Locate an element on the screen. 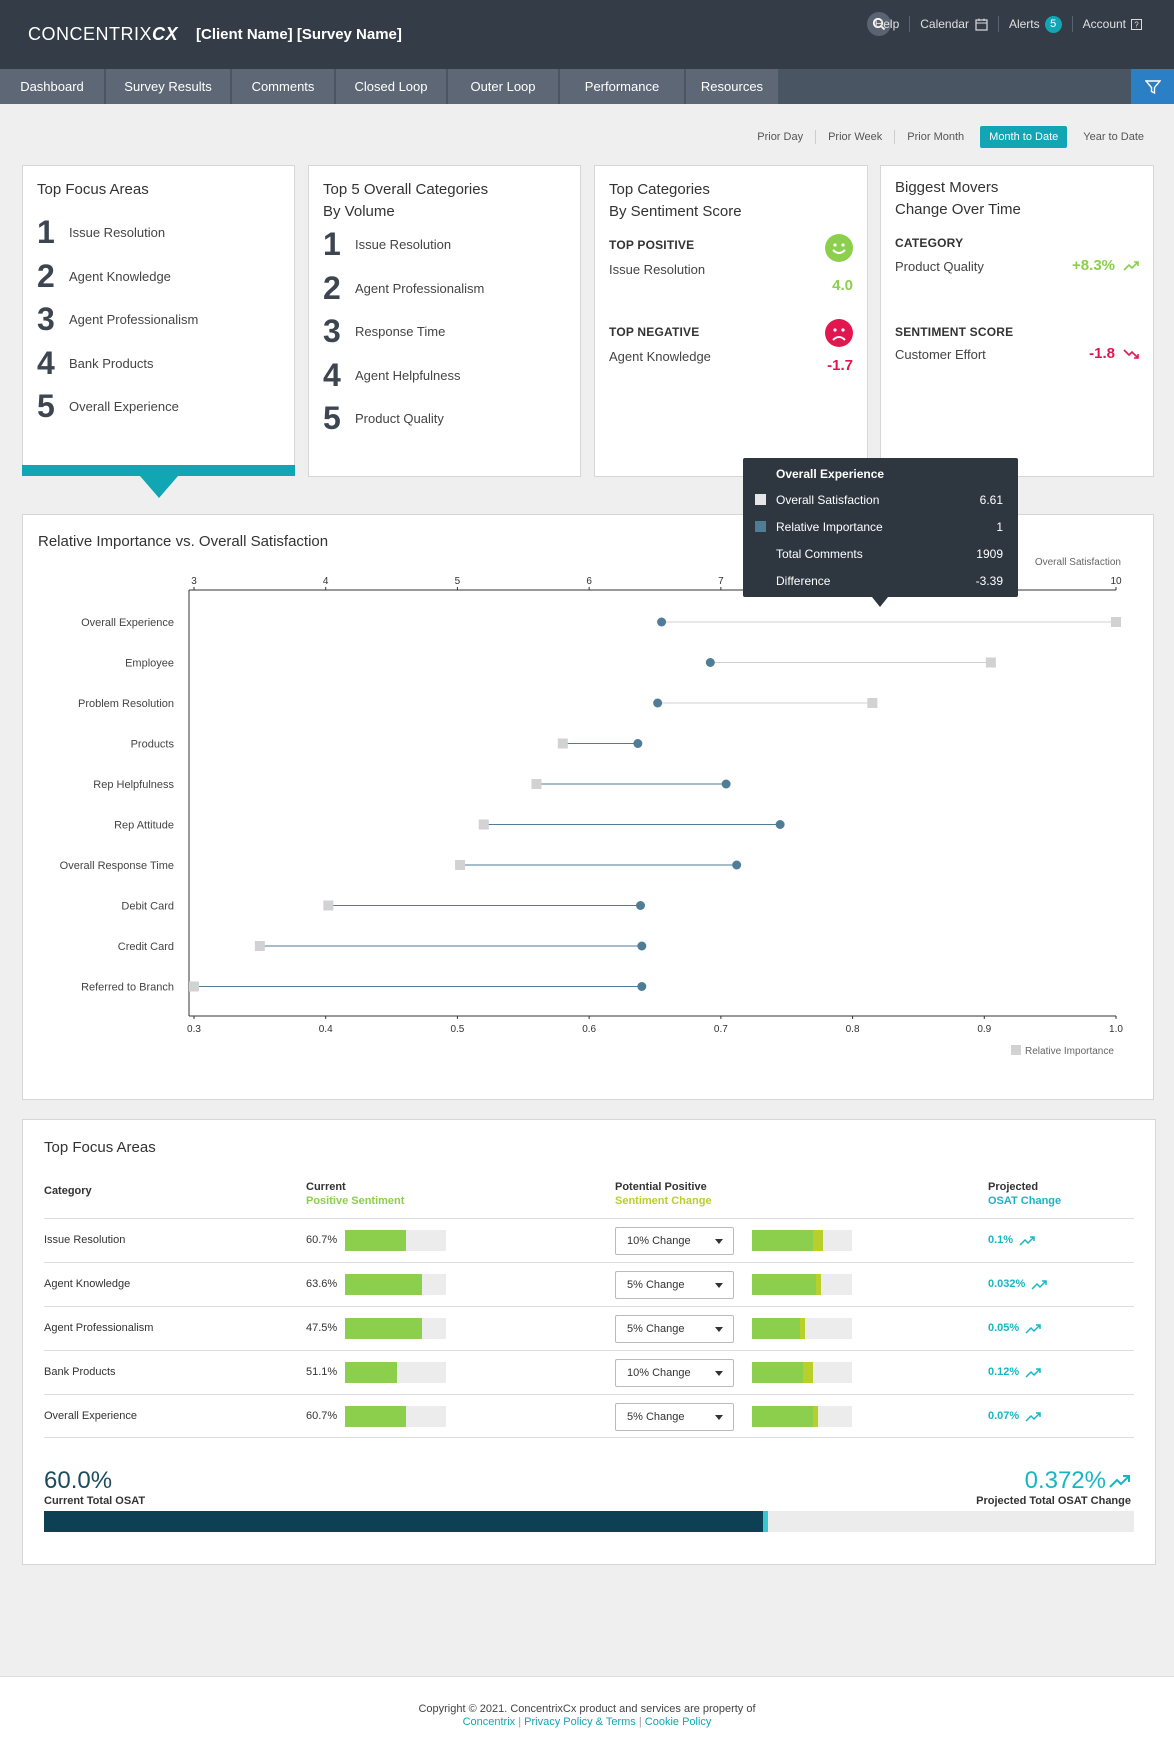  top-positive-category: Issue Resolution is located at coordinates (657, 269).